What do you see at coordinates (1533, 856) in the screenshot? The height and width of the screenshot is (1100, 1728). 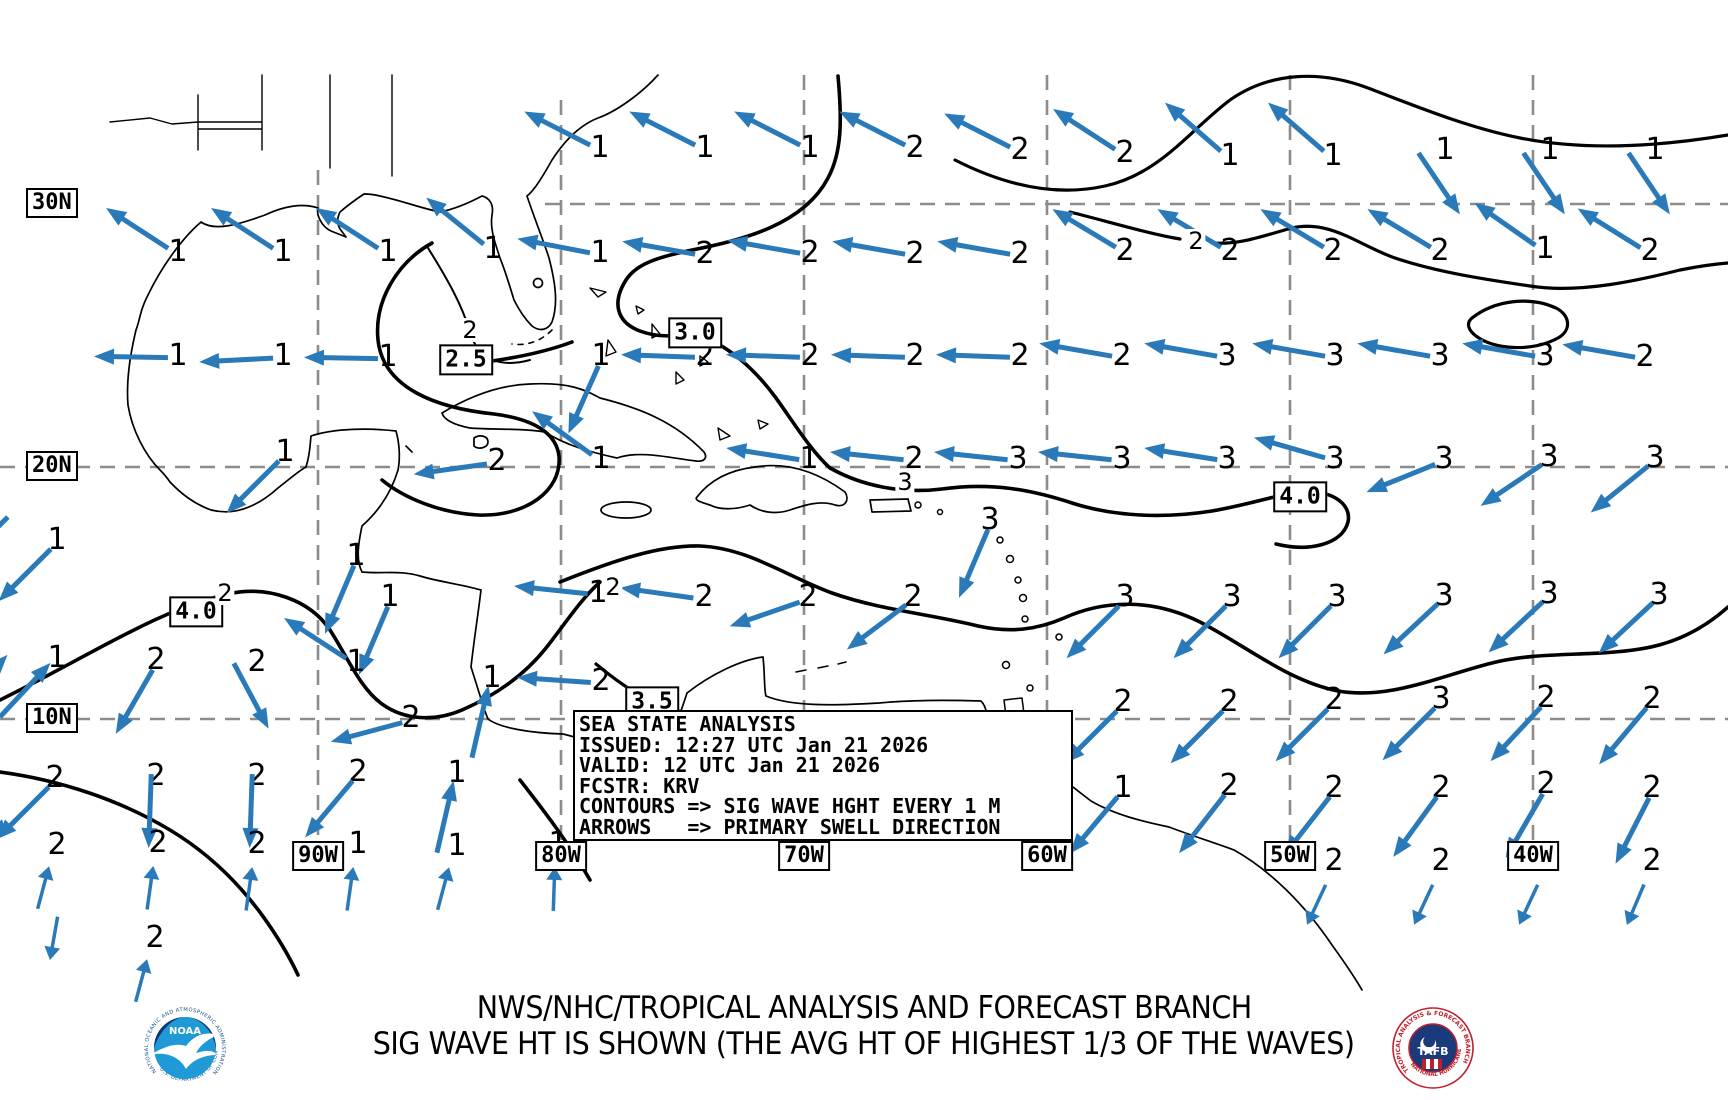 I see `lon-label-40W: 40W` at bounding box center [1533, 856].